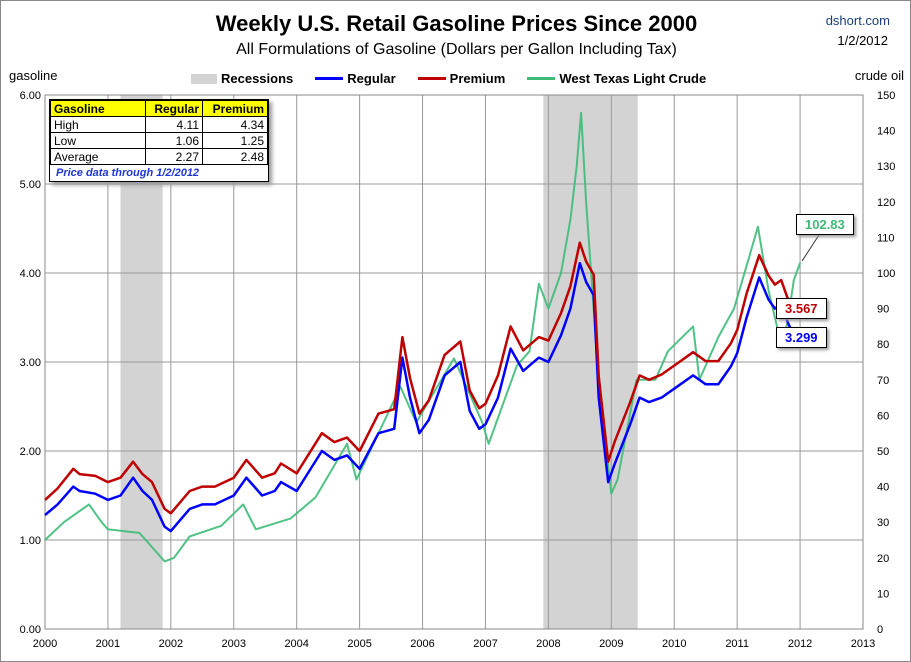  What do you see at coordinates (171, 644) in the screenshot?
I see `x-tick-label: 2002` at bounding box center [171, 644].